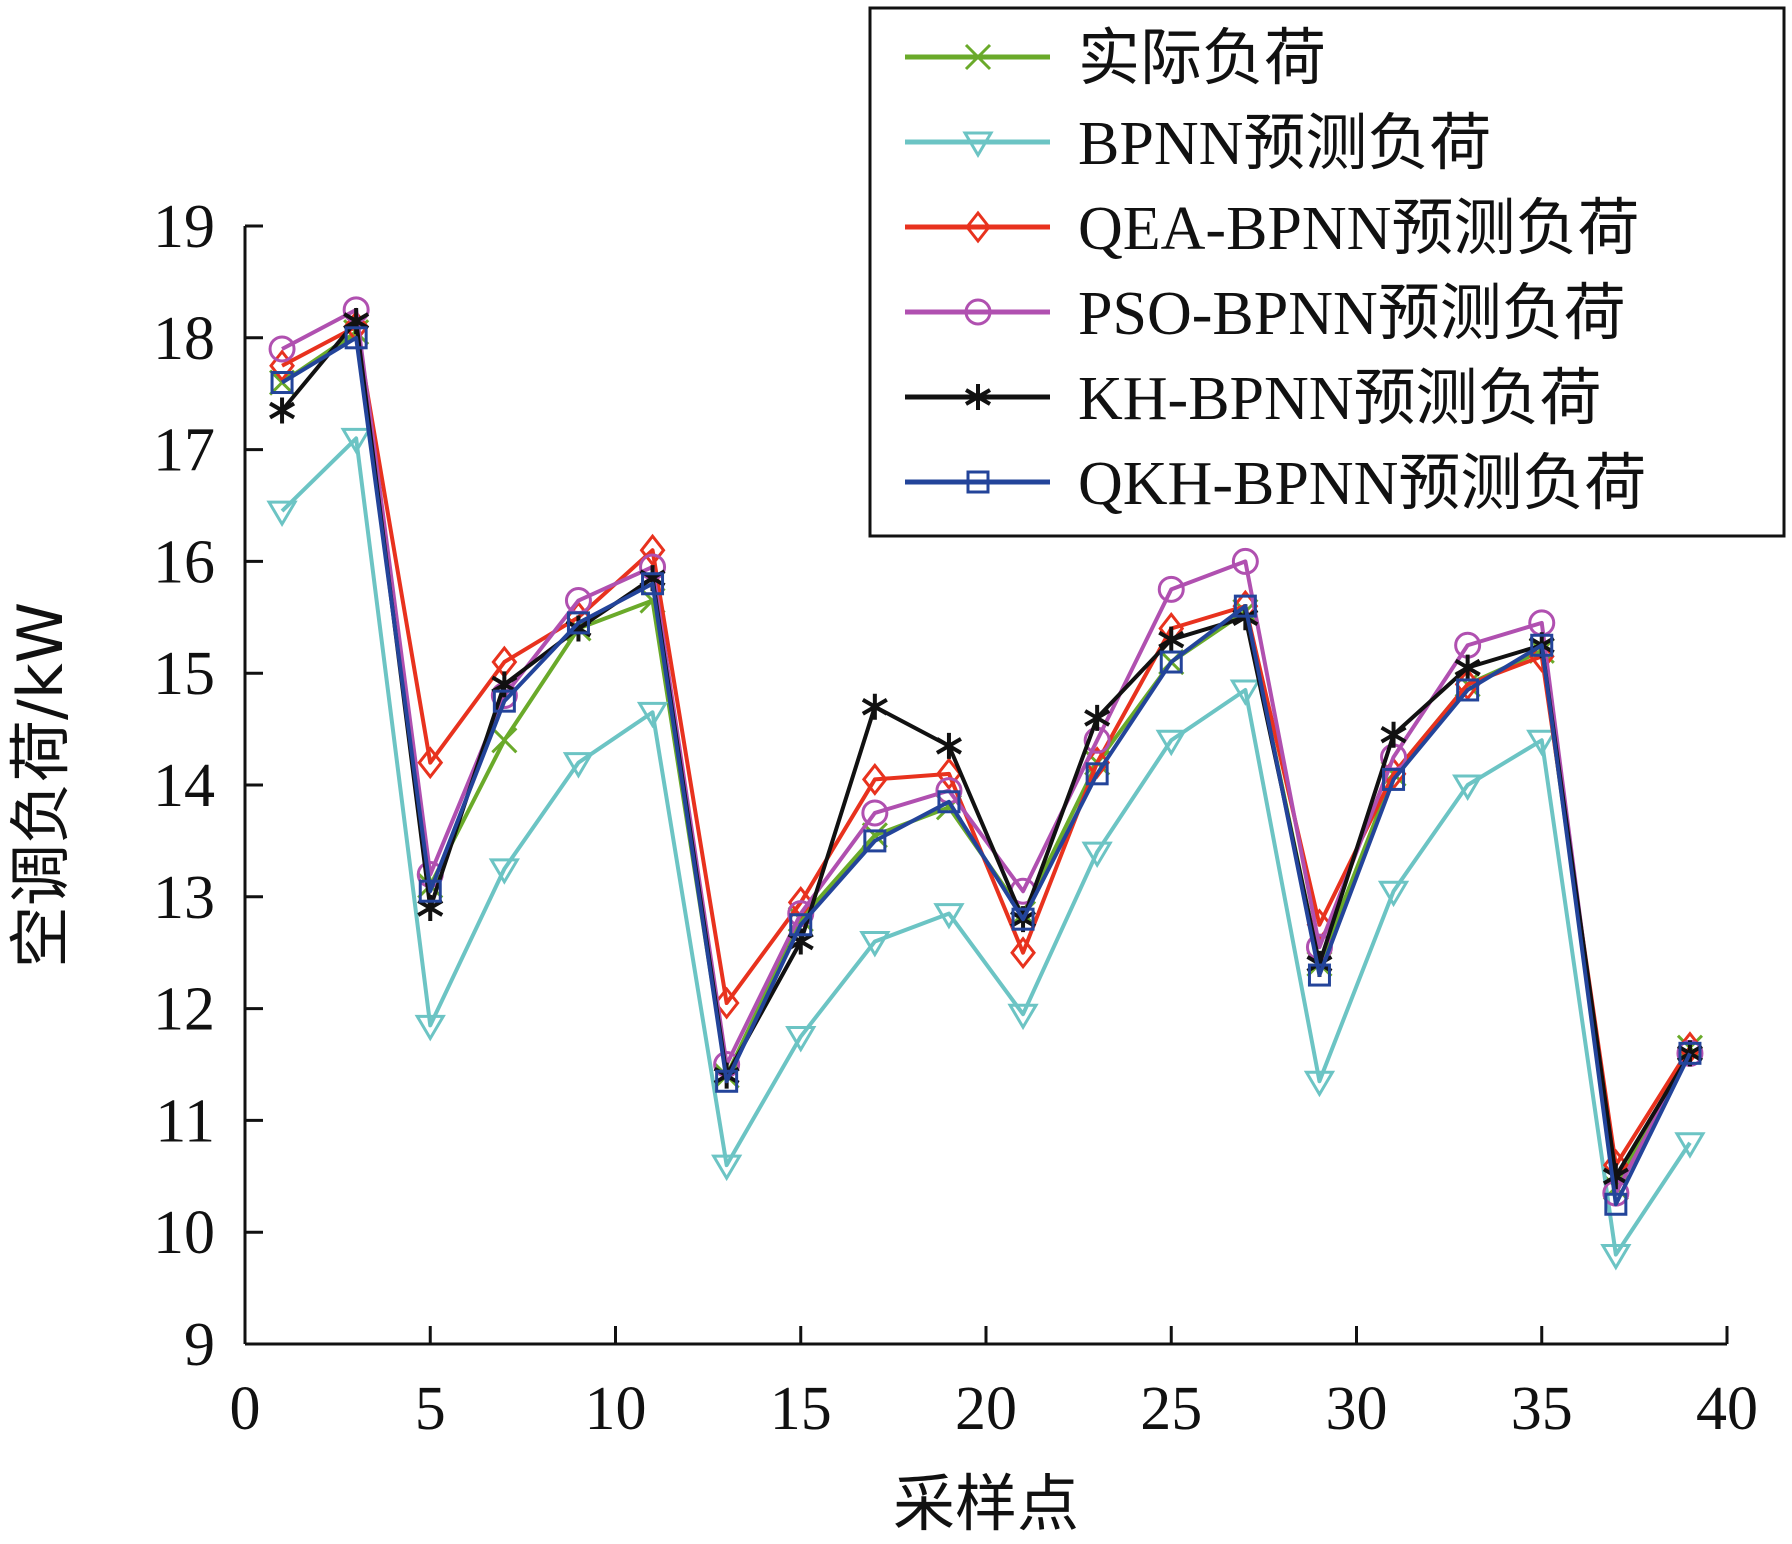 This screenshot has width=1792, height=1544. I want to click on legend-item: 实际负荷, so click(1115, 59).